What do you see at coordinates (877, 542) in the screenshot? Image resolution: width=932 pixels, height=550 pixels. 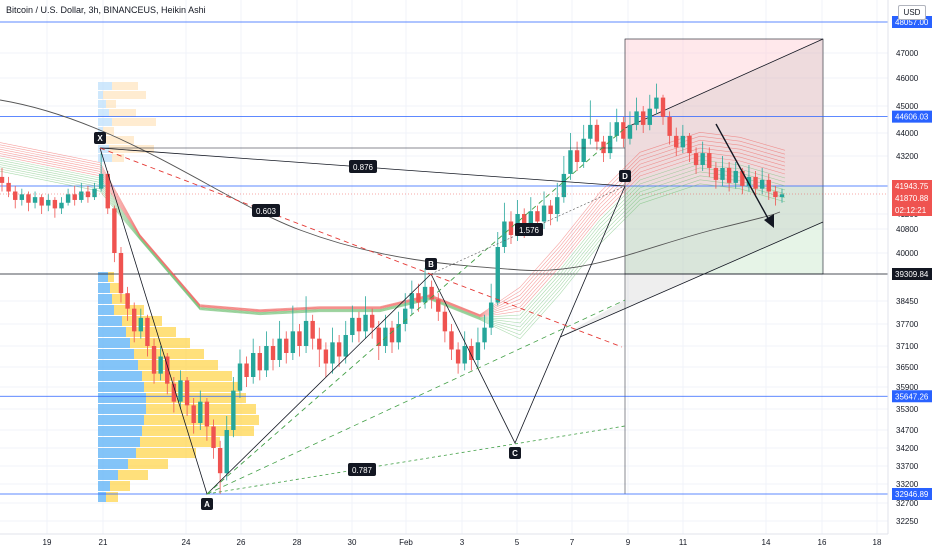 I see `x-tick-14: 18` at bounding box center [877, 542].